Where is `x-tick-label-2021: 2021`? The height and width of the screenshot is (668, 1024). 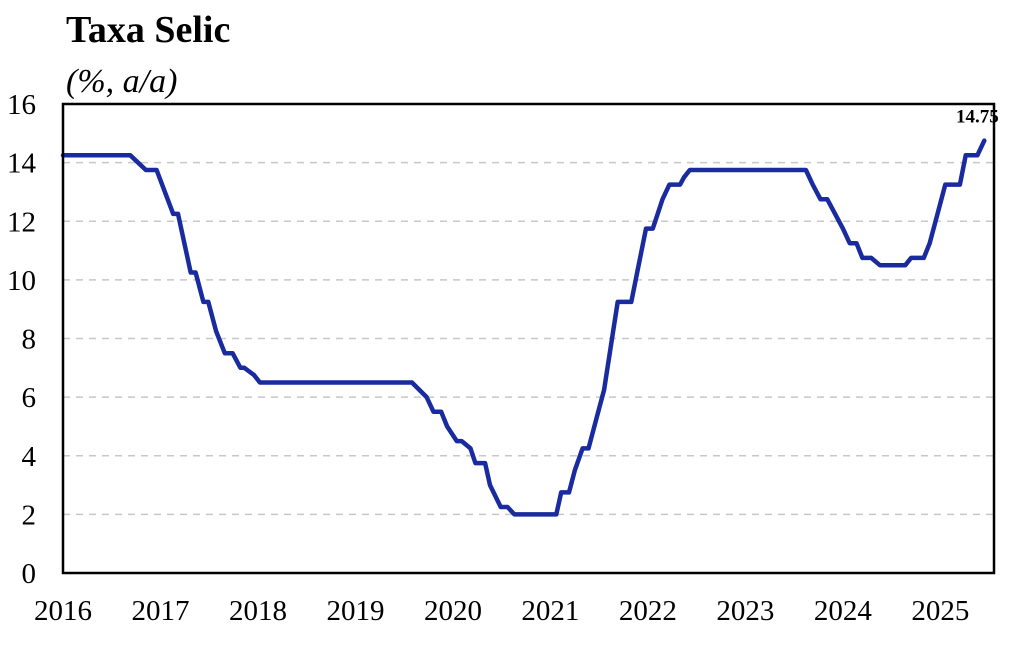 x-tick-label-2021: 2021 is located at coordinates (550, 611).